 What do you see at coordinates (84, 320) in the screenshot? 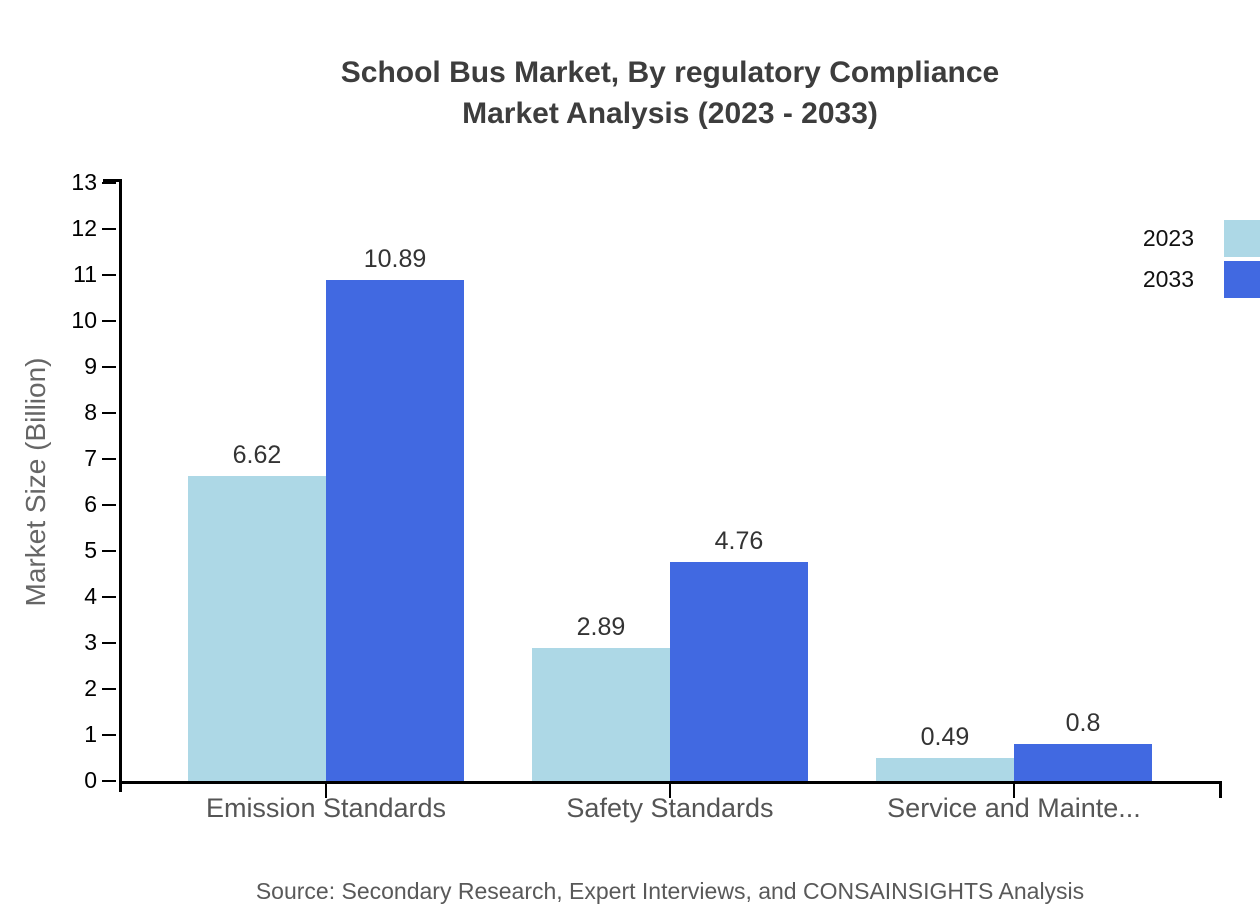
I see `y-tick-label-10: 10` at bounding box center [84, 320].